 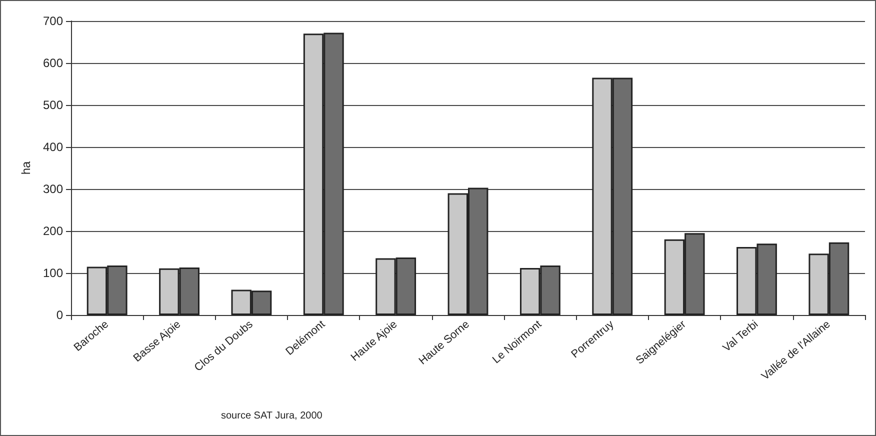 I want to click on y-tick-label: 500, so click(x=53, y=105).